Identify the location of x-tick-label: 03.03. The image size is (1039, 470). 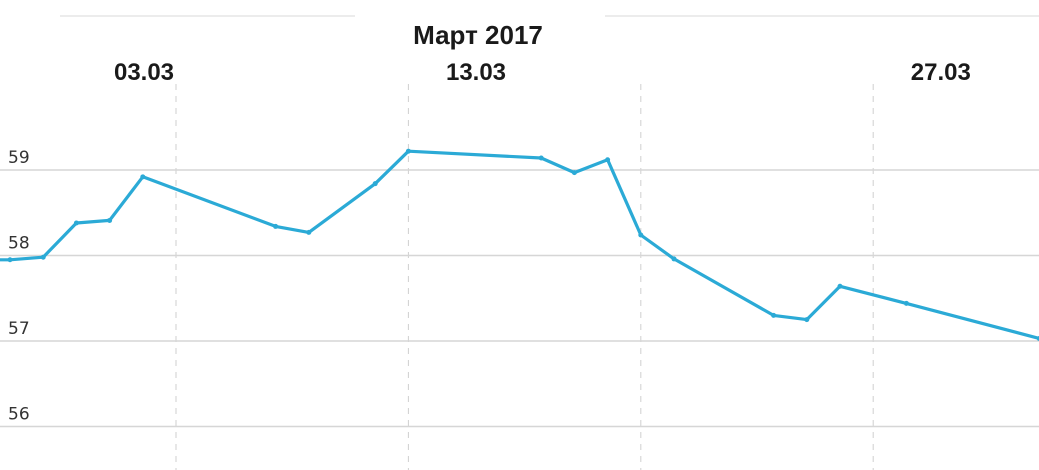
(144, 72).